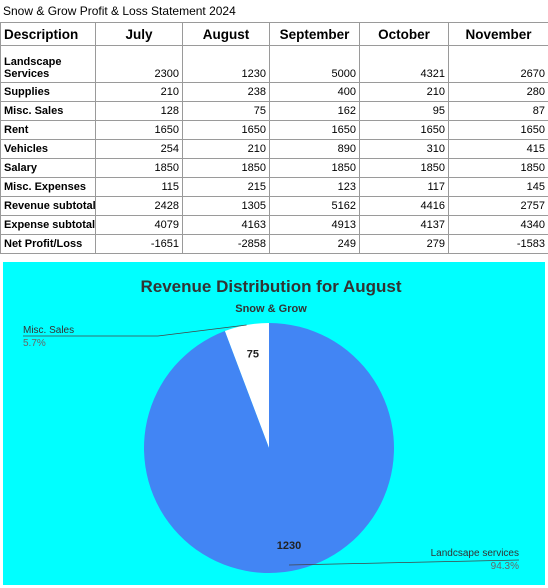 Image resolution: width=548 pixels, height=588 pixels. What do you see at coordinates (139, 206) in the screenshot?
I see `value-cell: 2428` at bounding box center [139, 206].